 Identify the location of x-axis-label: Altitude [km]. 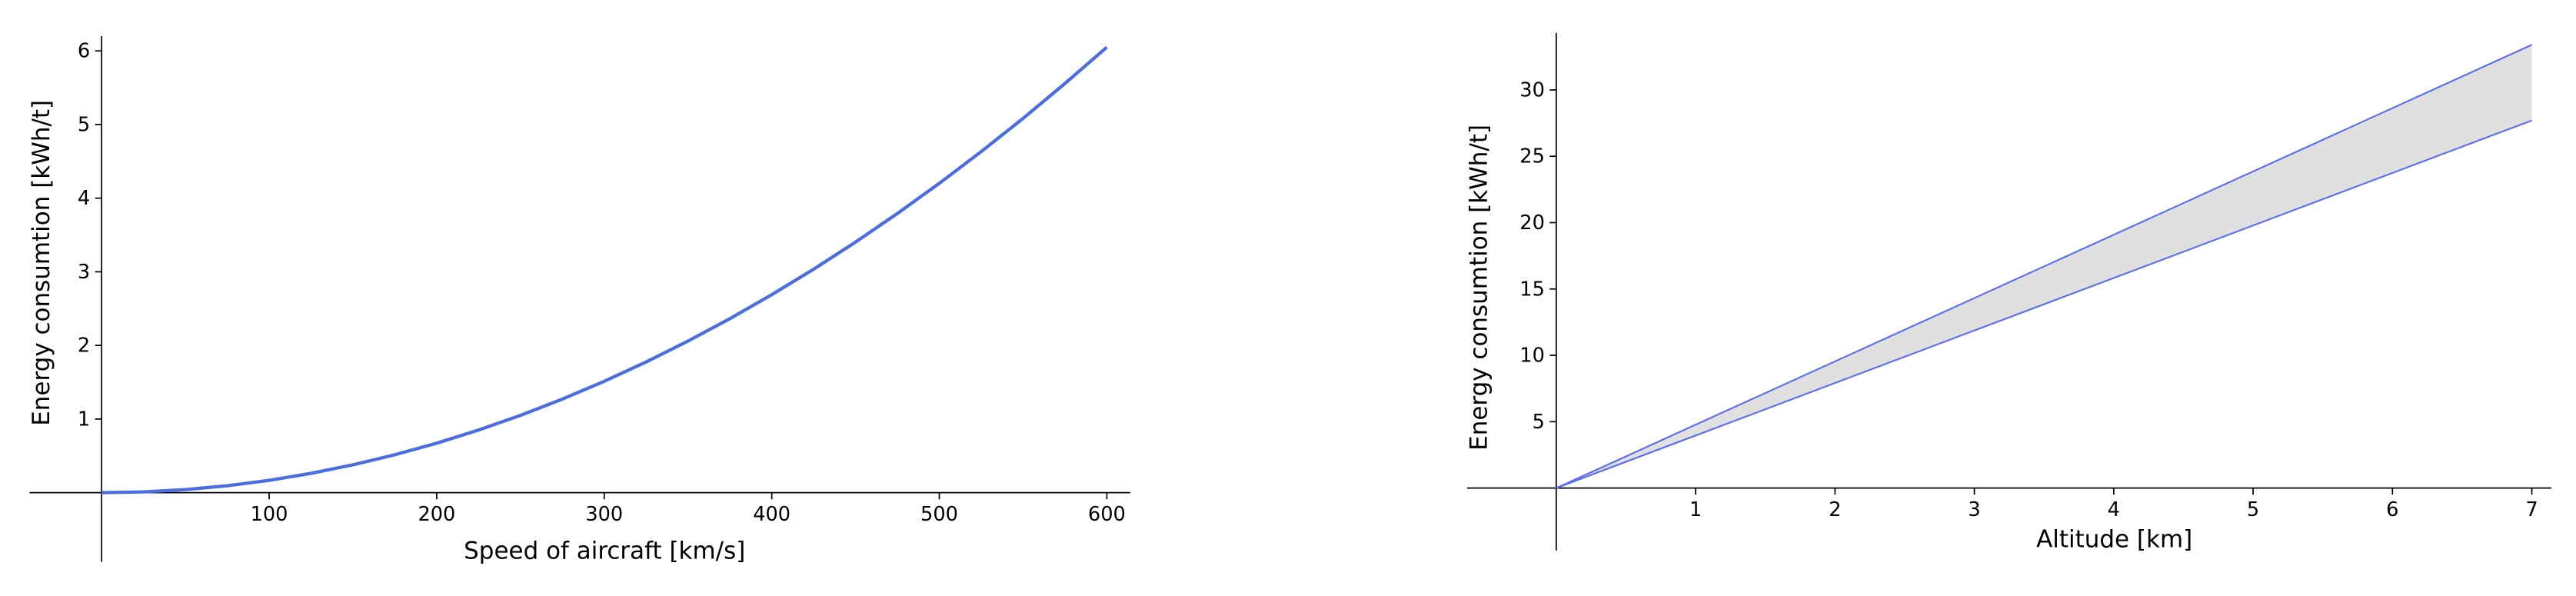
(2114, 539).